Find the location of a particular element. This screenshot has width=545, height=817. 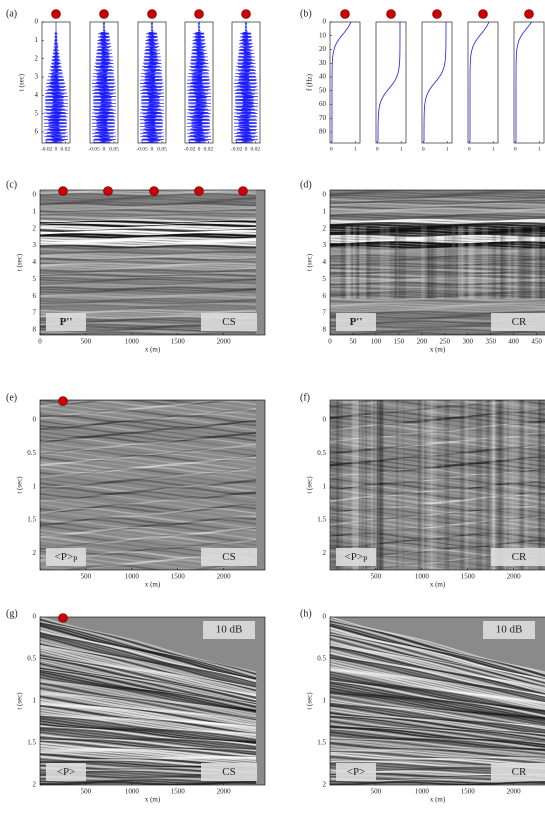

frame is located at coordinates (152, 485).